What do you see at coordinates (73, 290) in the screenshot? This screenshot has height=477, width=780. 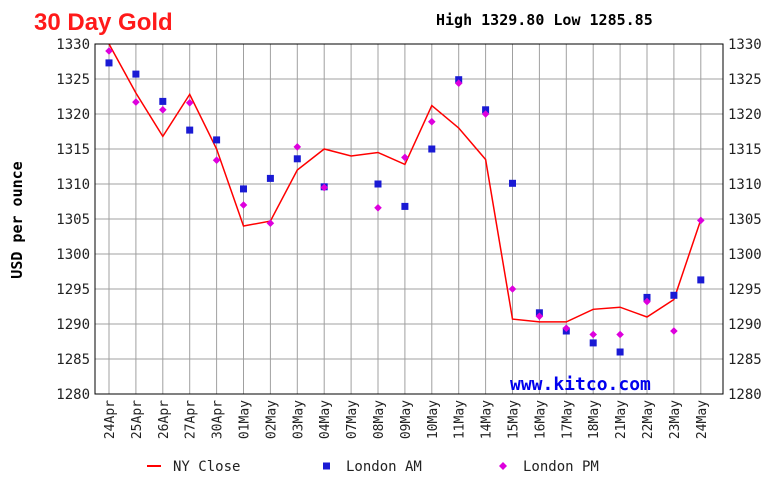 I see `y-tick-label-left: 1295` at bounding box center [73, 290].